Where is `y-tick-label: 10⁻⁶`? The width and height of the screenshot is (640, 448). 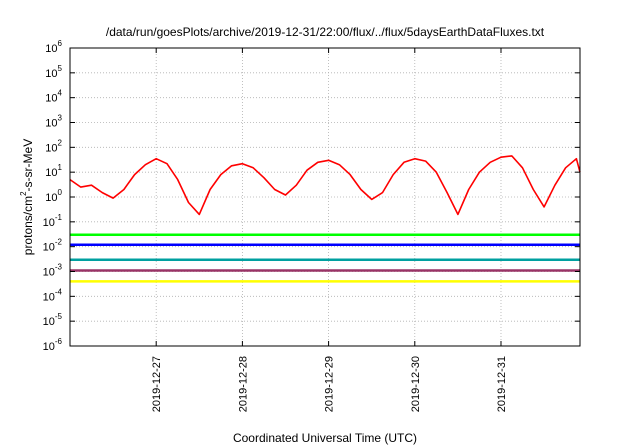 y-tick-label: 10⁻⁶ is located at coordinates (53, 345).